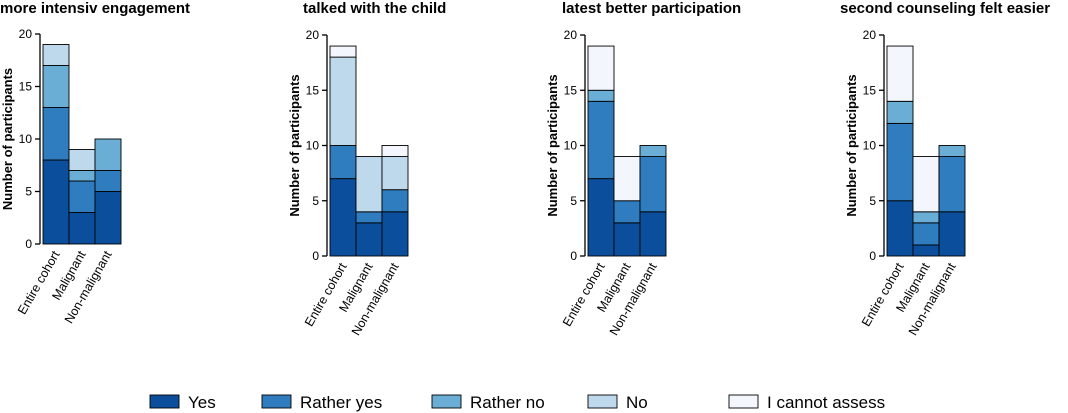 Image resolution: width=1068 pixels, height=413 pixels. What do you see at coordinates (164, 401) in the screenshot?
I see `legend-swatch-yes` at bounding box center [164, 401].